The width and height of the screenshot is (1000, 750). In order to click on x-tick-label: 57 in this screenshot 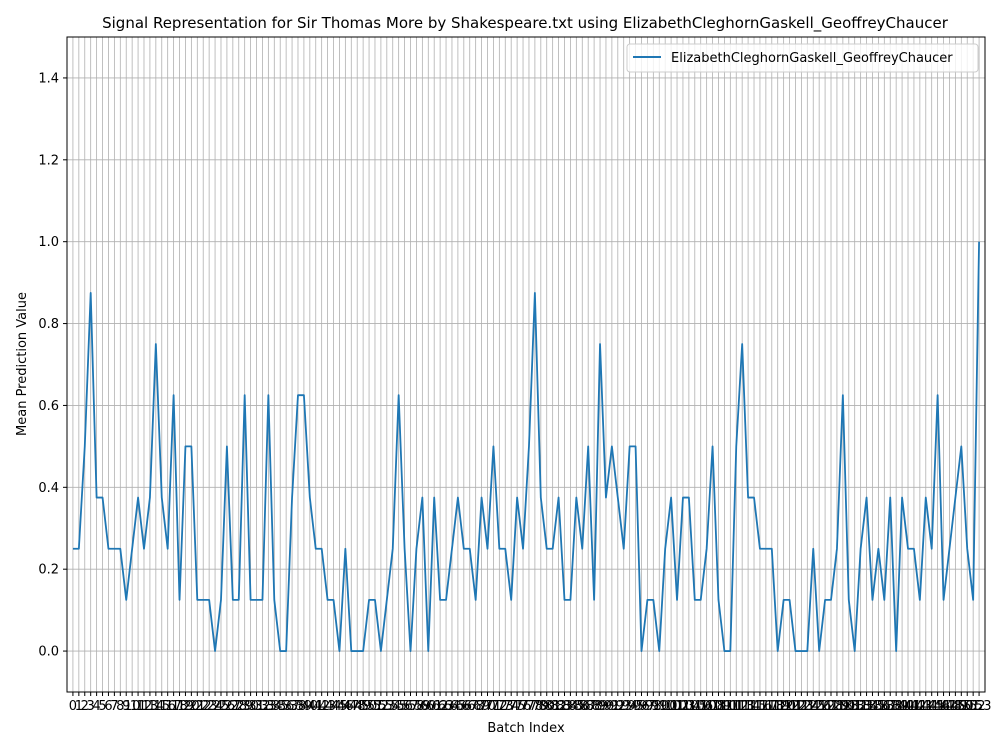, I will do `click(410, 706)`.